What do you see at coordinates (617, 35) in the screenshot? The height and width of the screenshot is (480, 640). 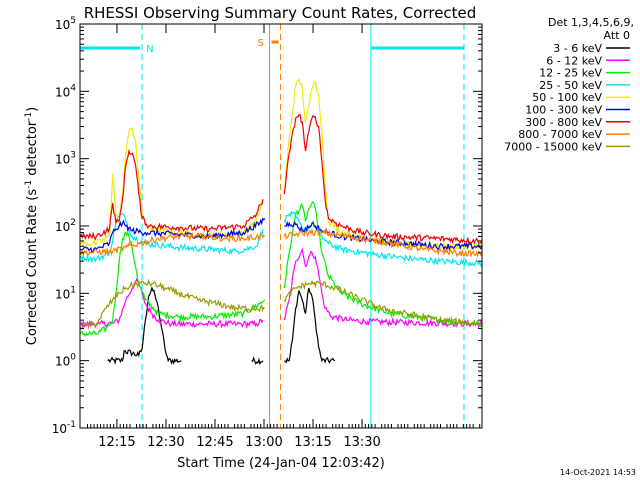 I see `legend-header-line-2: Att 0` at bounding box center [617, 35].